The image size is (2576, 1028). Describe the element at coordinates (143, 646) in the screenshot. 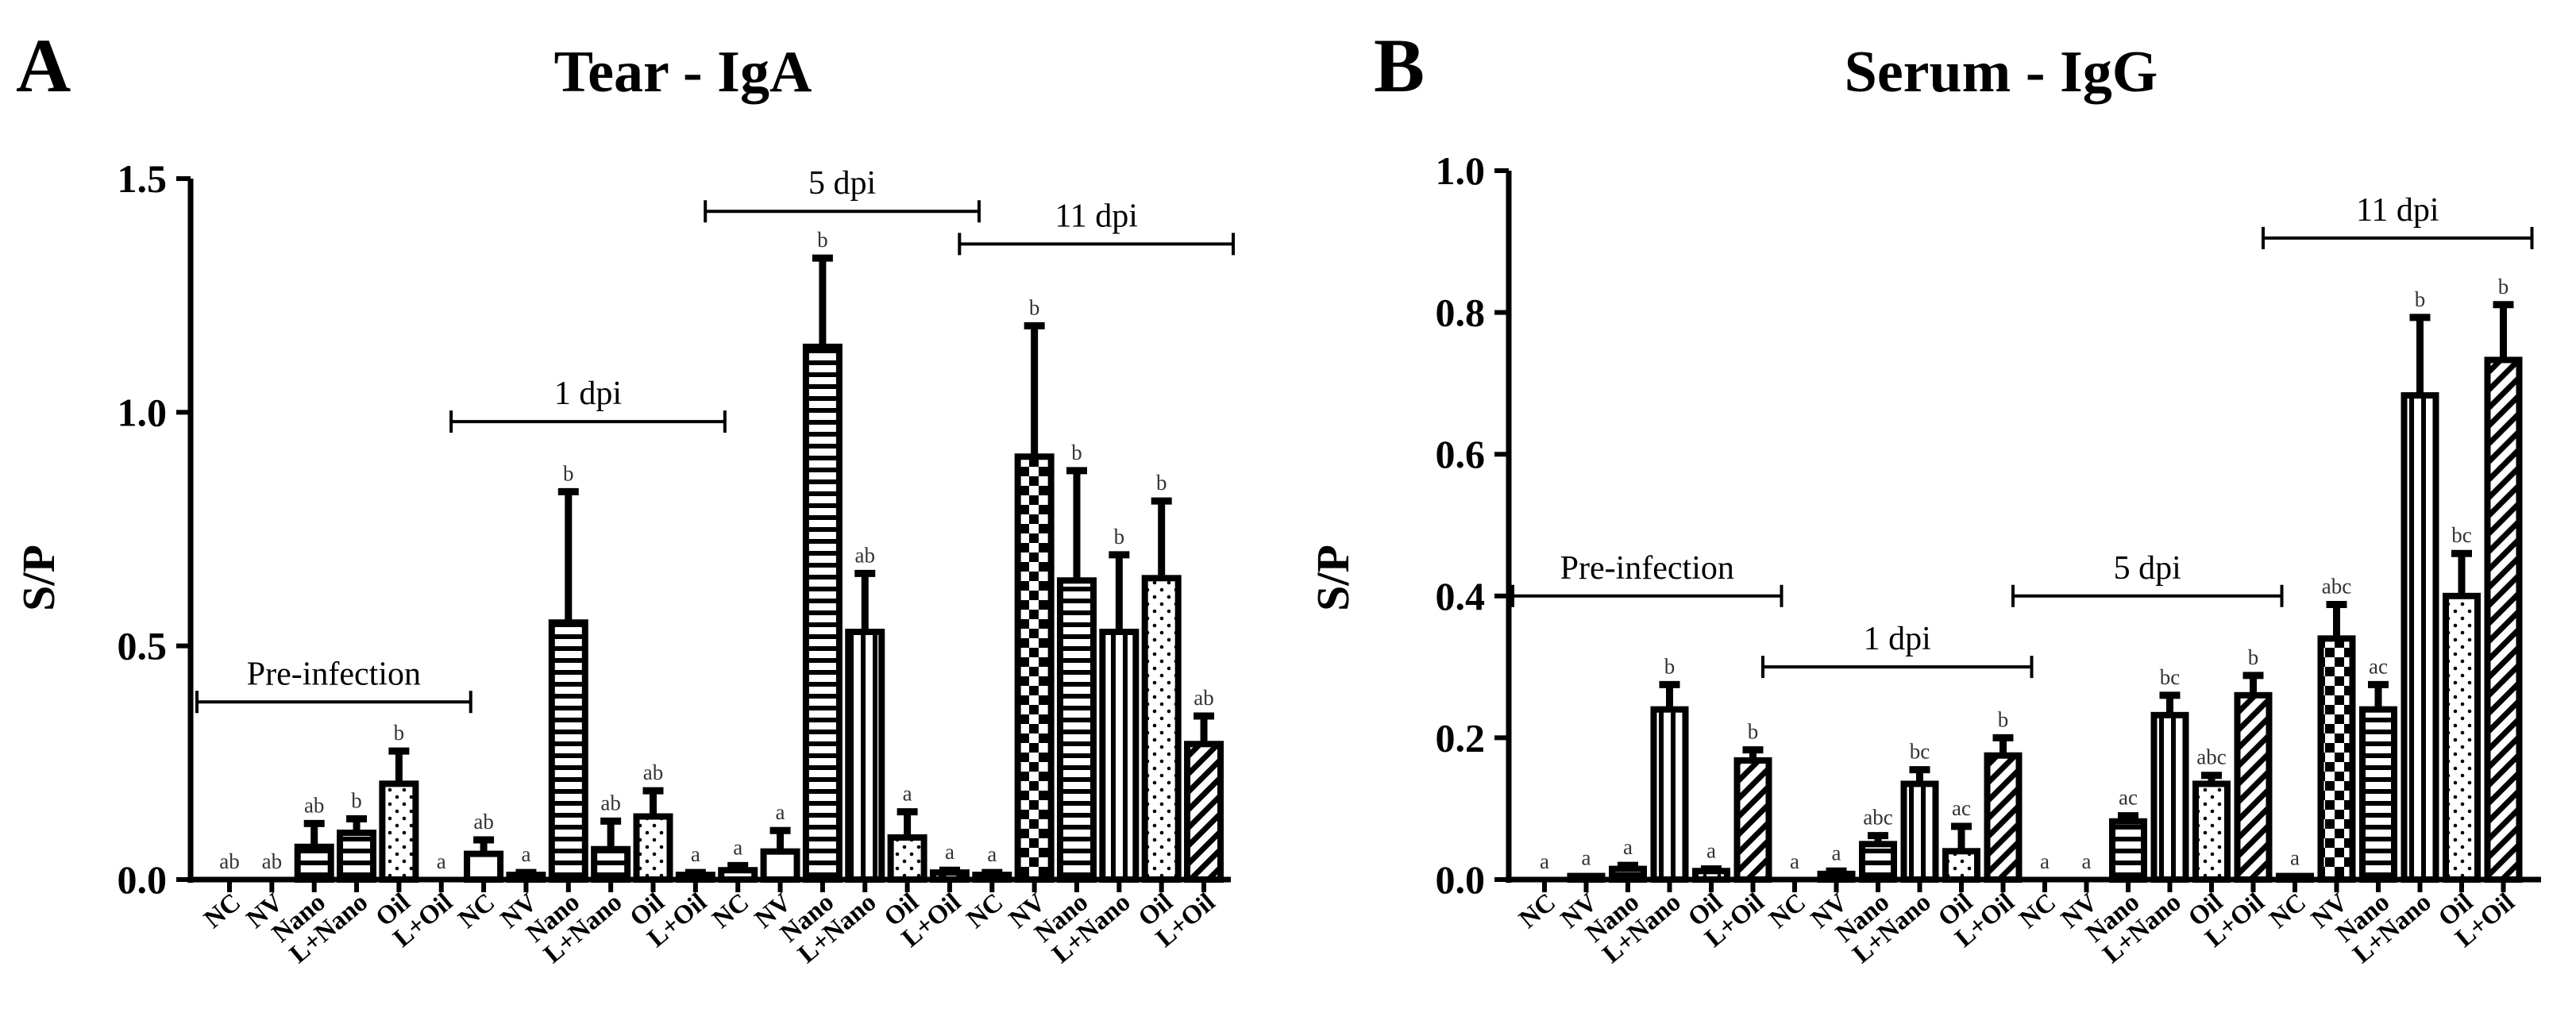

I see `y-tick-label: 0.5` at that location.